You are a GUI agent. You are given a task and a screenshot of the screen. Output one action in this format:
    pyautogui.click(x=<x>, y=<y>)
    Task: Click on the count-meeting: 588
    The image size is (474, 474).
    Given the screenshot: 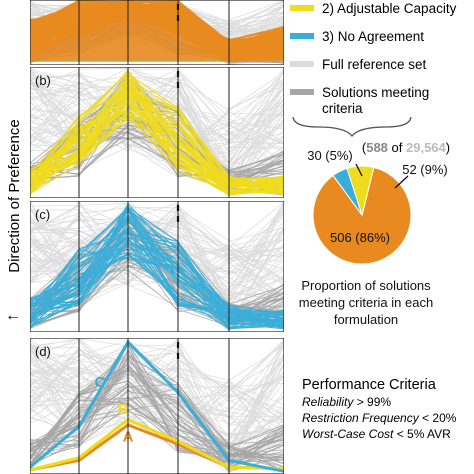 What is the action you would take?
    pyautogui.click(x=377, y=147)
    